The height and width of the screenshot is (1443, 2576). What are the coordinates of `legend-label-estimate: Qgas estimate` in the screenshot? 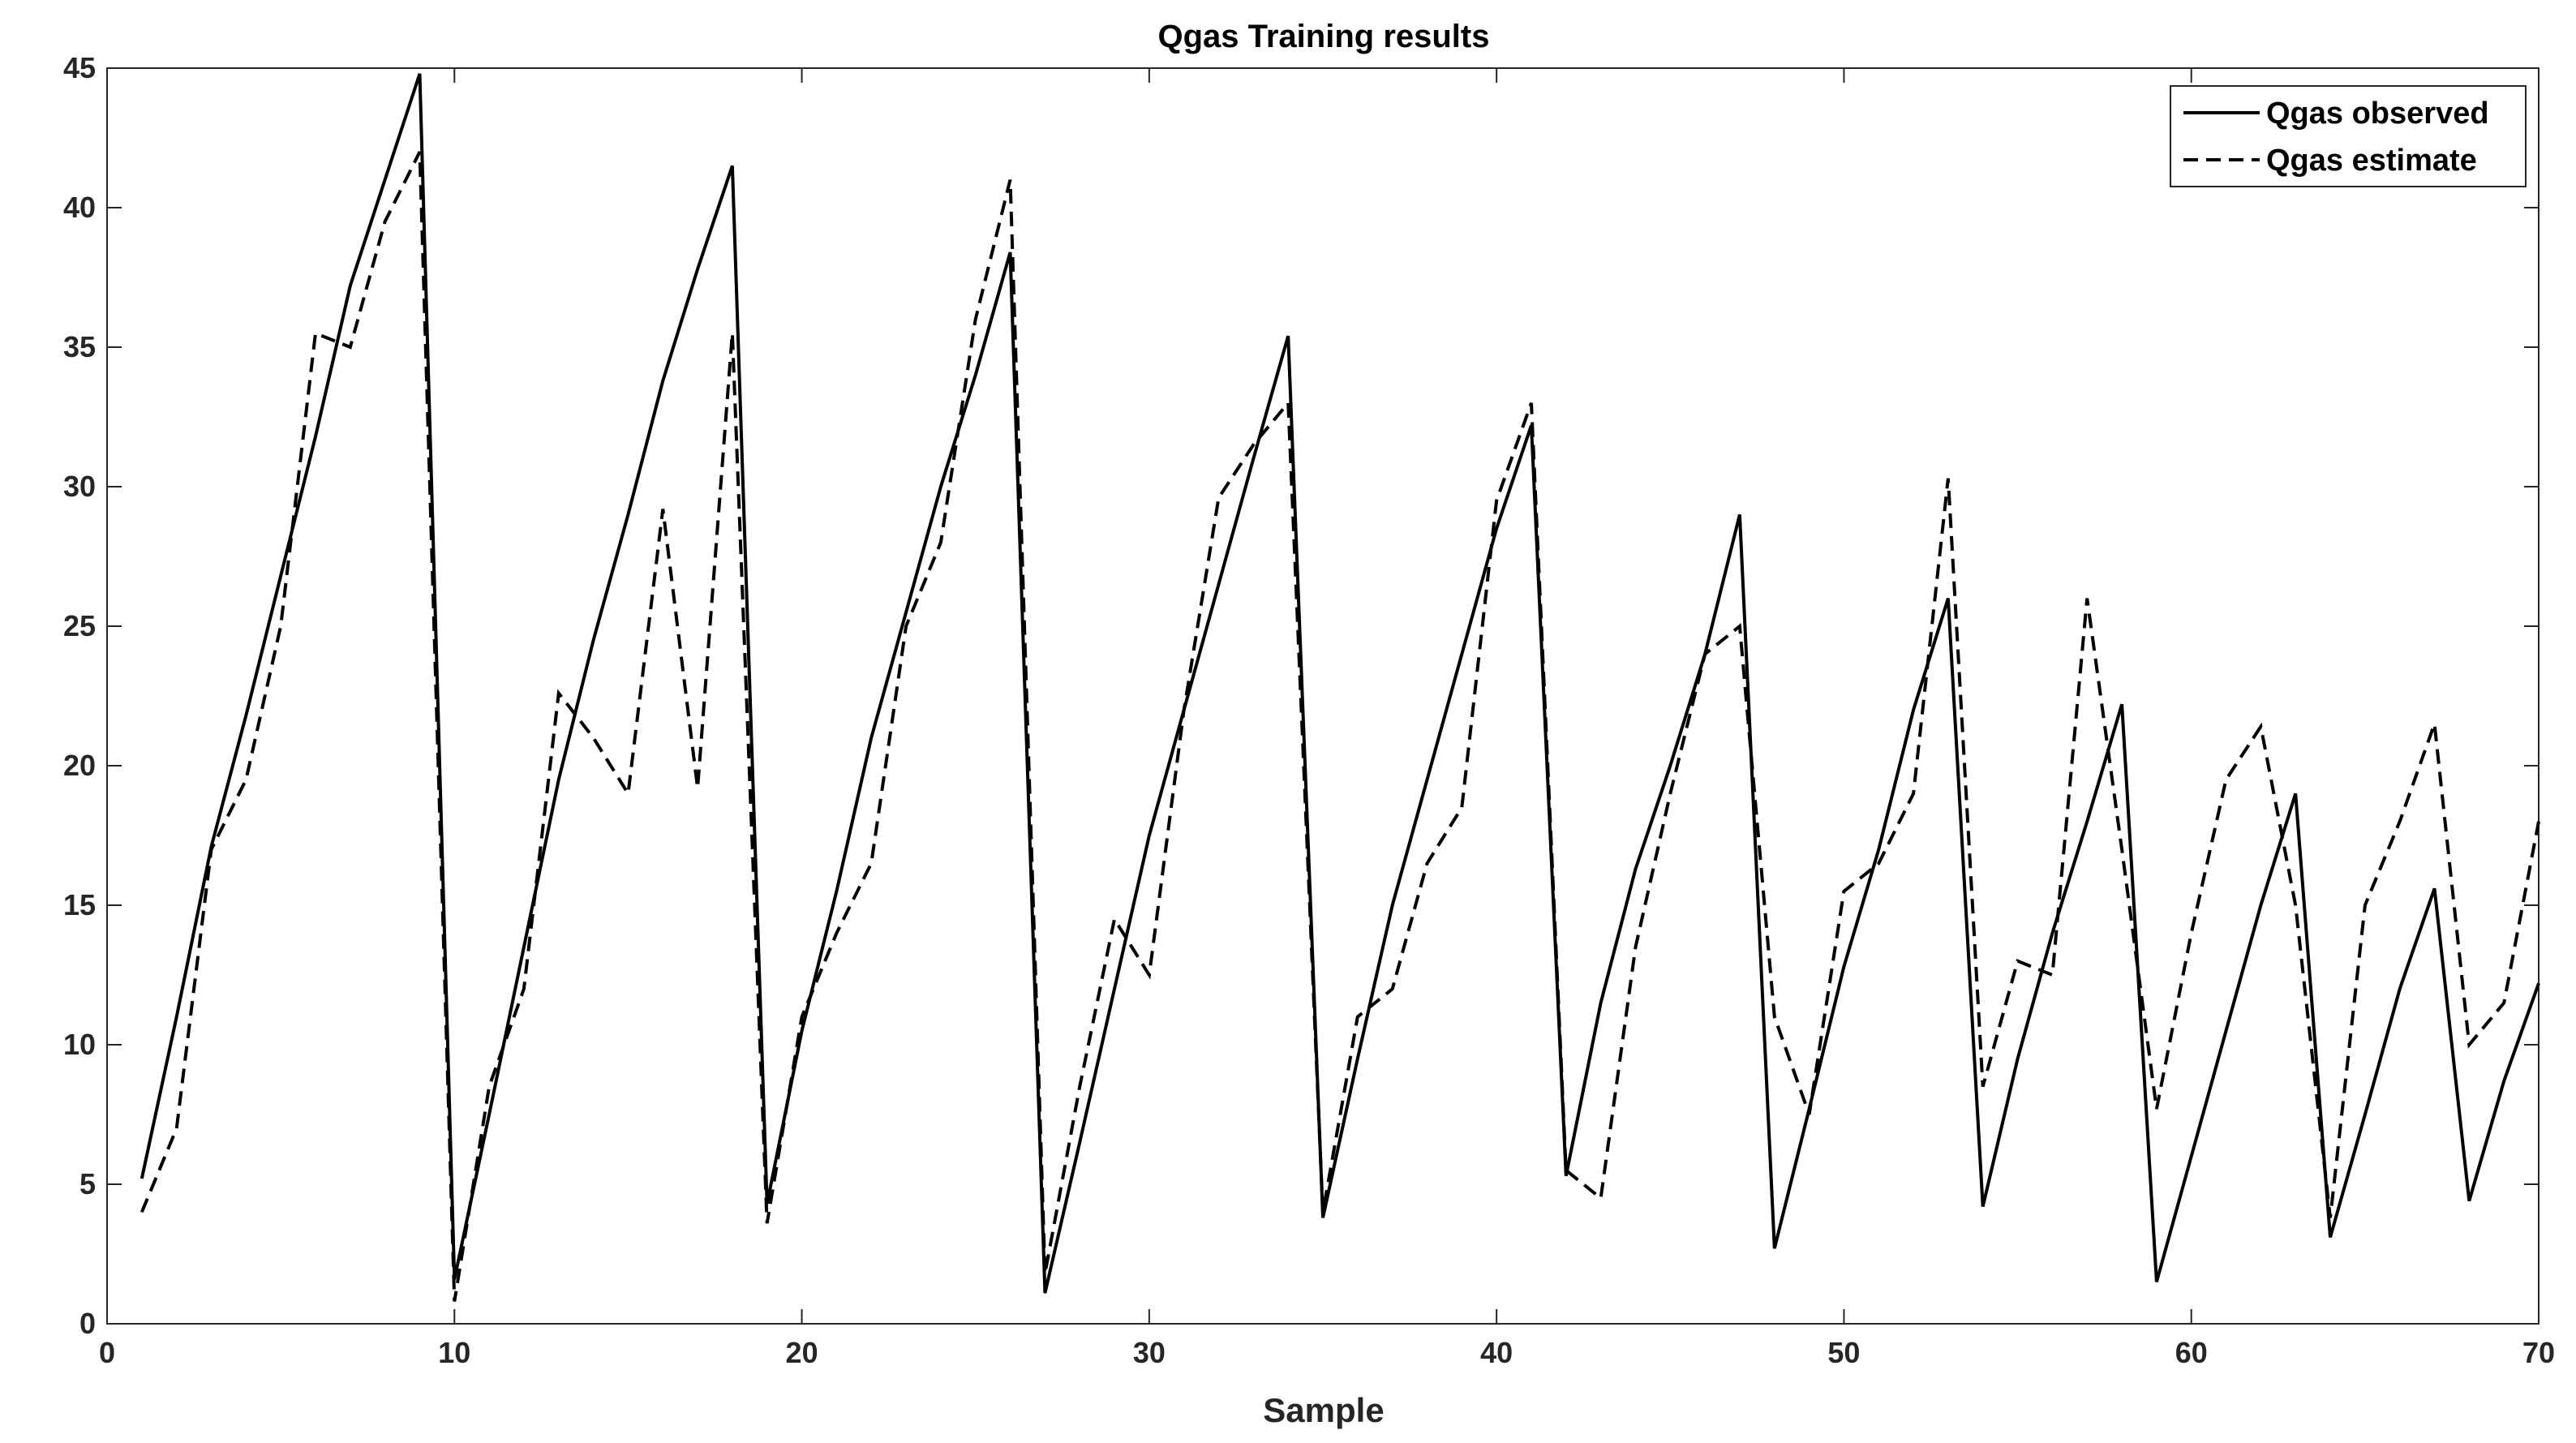 It's located at (2371, 161).